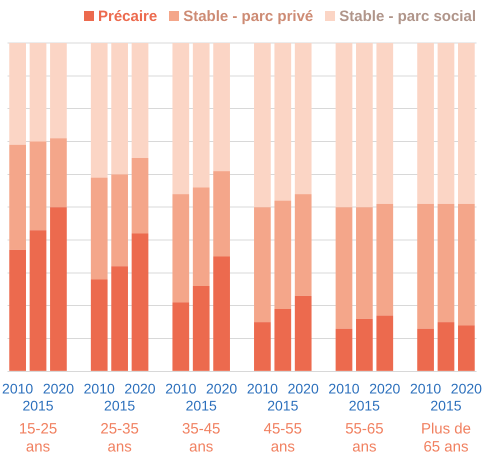 This screenshot has height=467, width=484. What do you see at coordinates (248, 16) in the screenshot?
I see `legend-label: Stable - parc privé` at bounding box center [248, 16].